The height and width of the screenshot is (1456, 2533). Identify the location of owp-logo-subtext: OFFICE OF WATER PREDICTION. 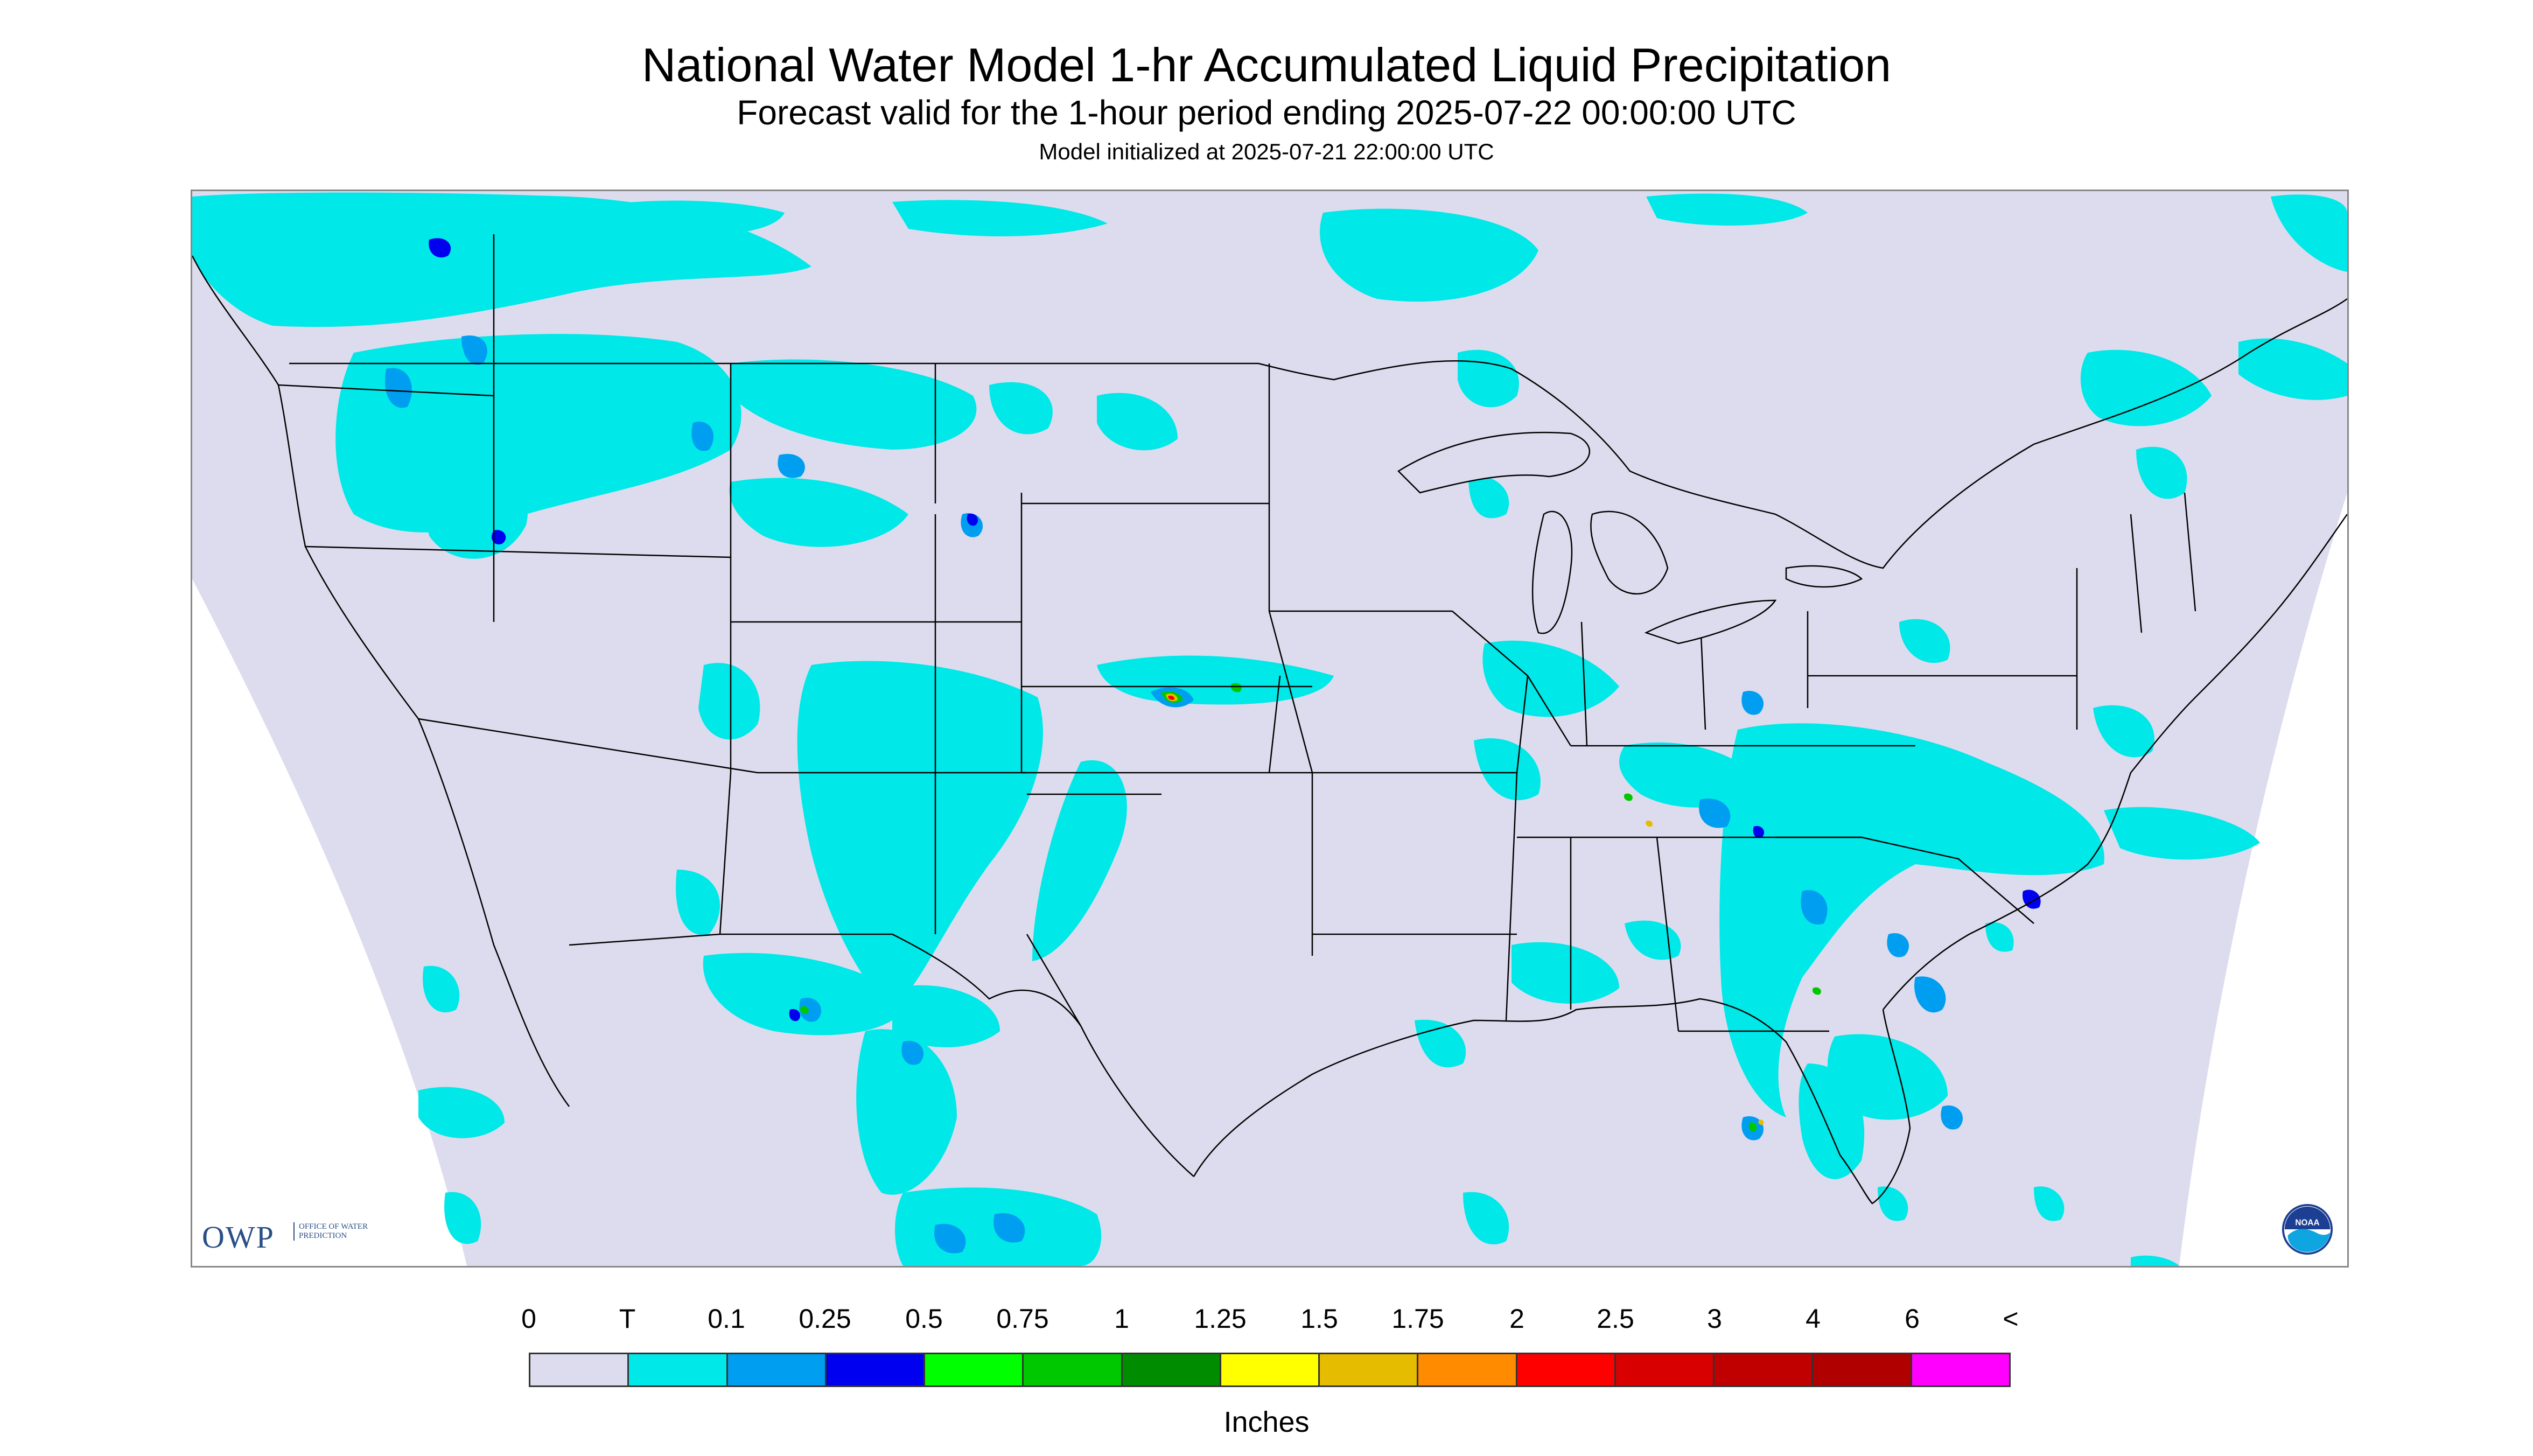
(336, 1231).